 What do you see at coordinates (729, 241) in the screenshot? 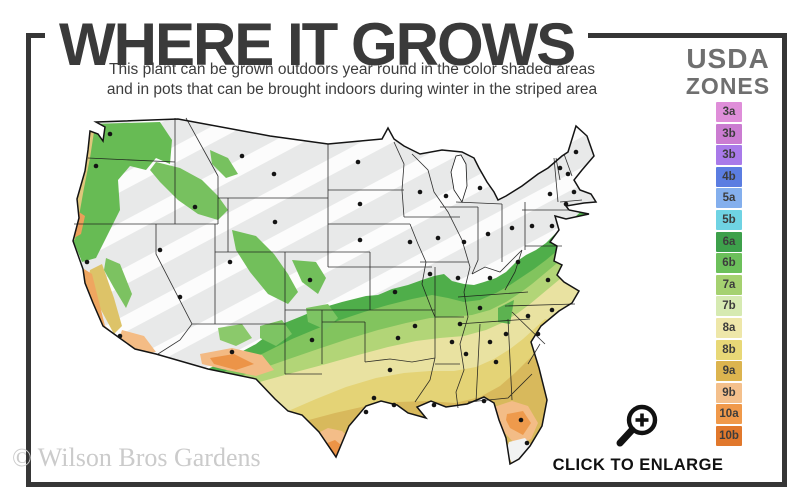
I see `zone-chip-6a-6: 6a` at bounding box center [729, 241].